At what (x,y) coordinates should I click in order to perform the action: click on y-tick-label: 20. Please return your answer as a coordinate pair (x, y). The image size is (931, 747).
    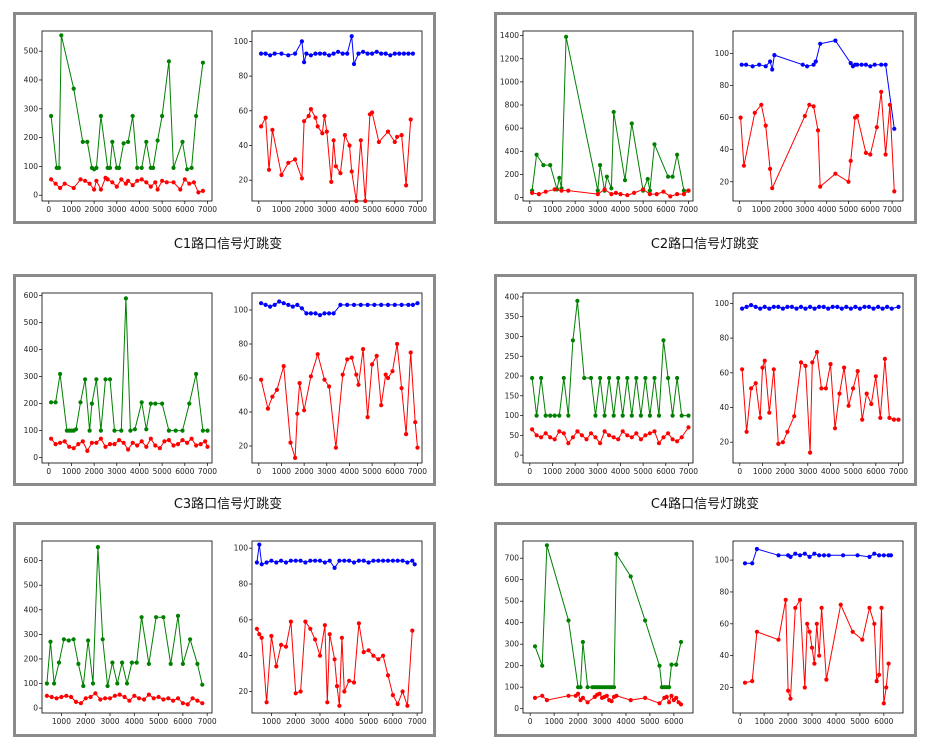
    Looking at the image, I should click on (724, 687).